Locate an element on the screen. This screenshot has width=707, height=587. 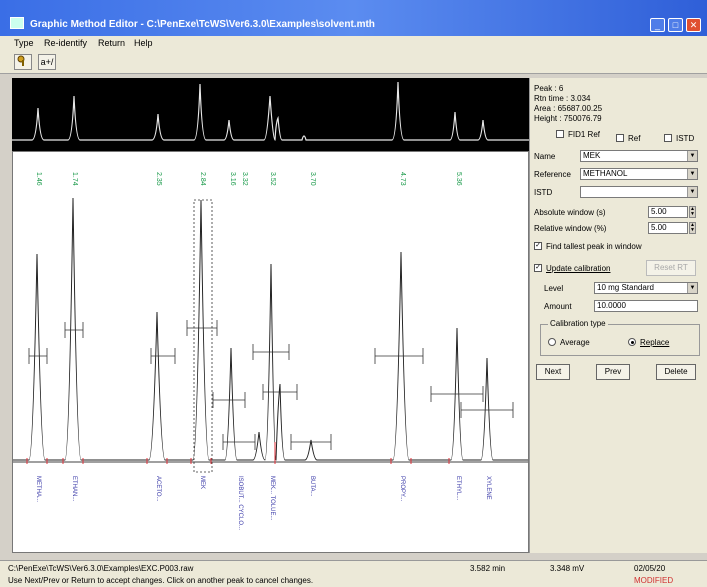
peak-retention-label: 1.46 is located at coordinates (38, 179).